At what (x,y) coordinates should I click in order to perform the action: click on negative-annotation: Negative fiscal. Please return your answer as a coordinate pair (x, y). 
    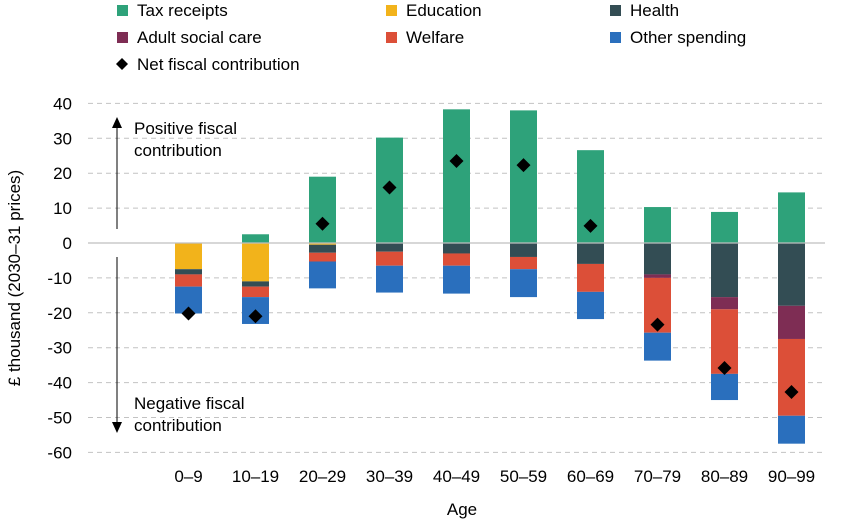
    Looking at the image, I should click on (189, 403).